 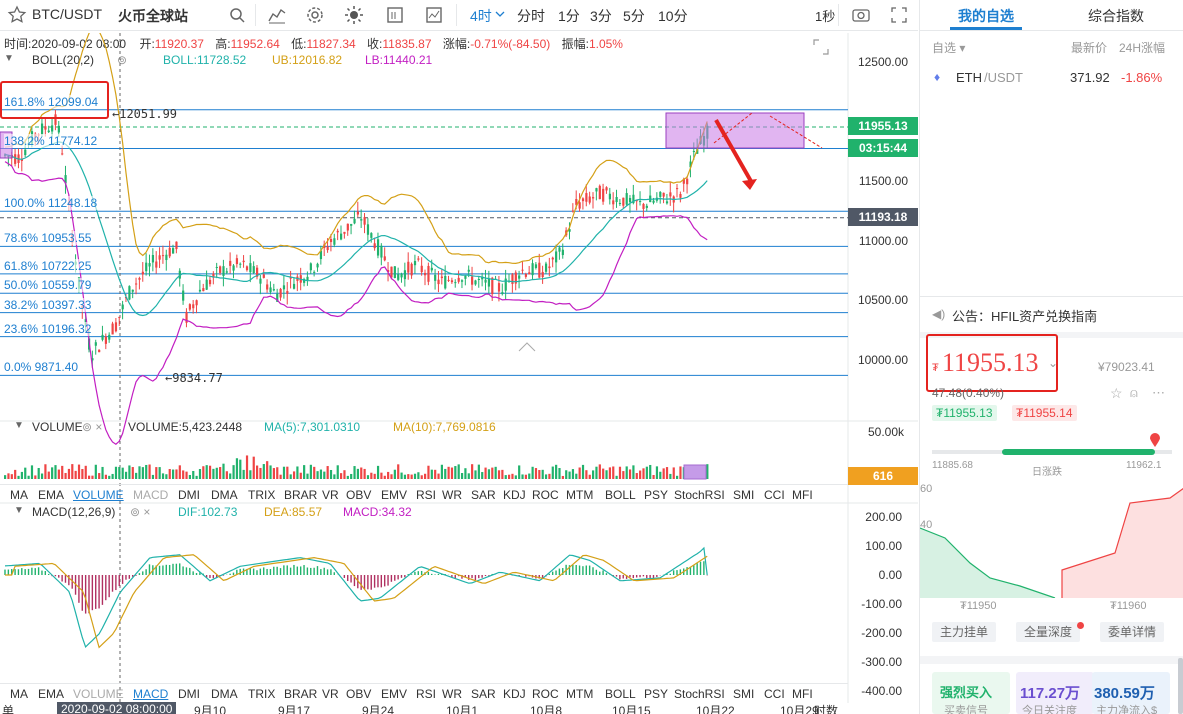 What do you see at coordinates (531, 16) in the screenshot?
I see `interval-timeshare: 分时` at bounding box center [531, 16].